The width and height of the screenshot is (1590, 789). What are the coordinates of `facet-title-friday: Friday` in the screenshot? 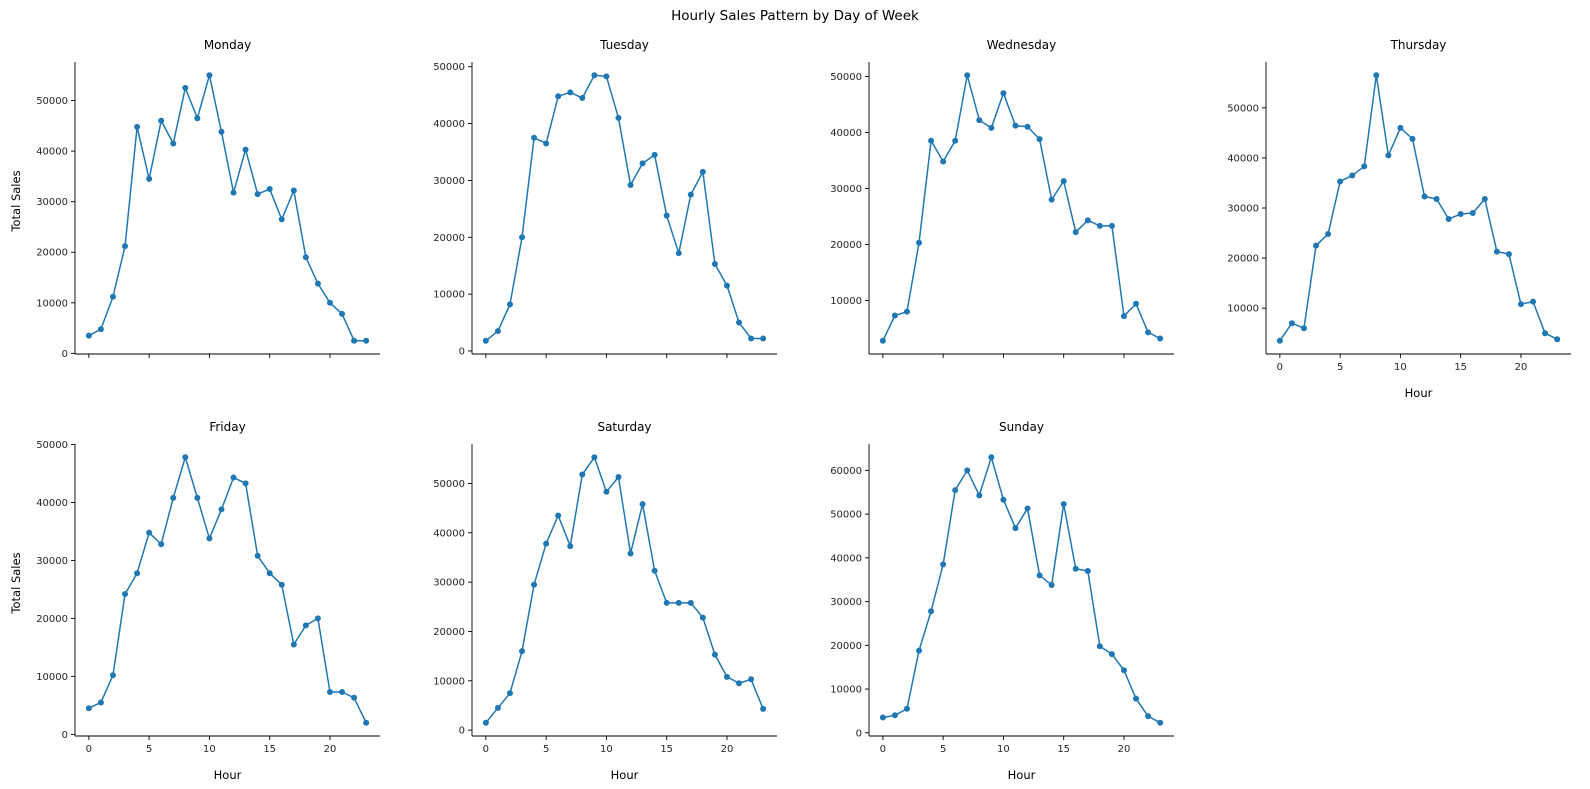 It's located at (227, 427).